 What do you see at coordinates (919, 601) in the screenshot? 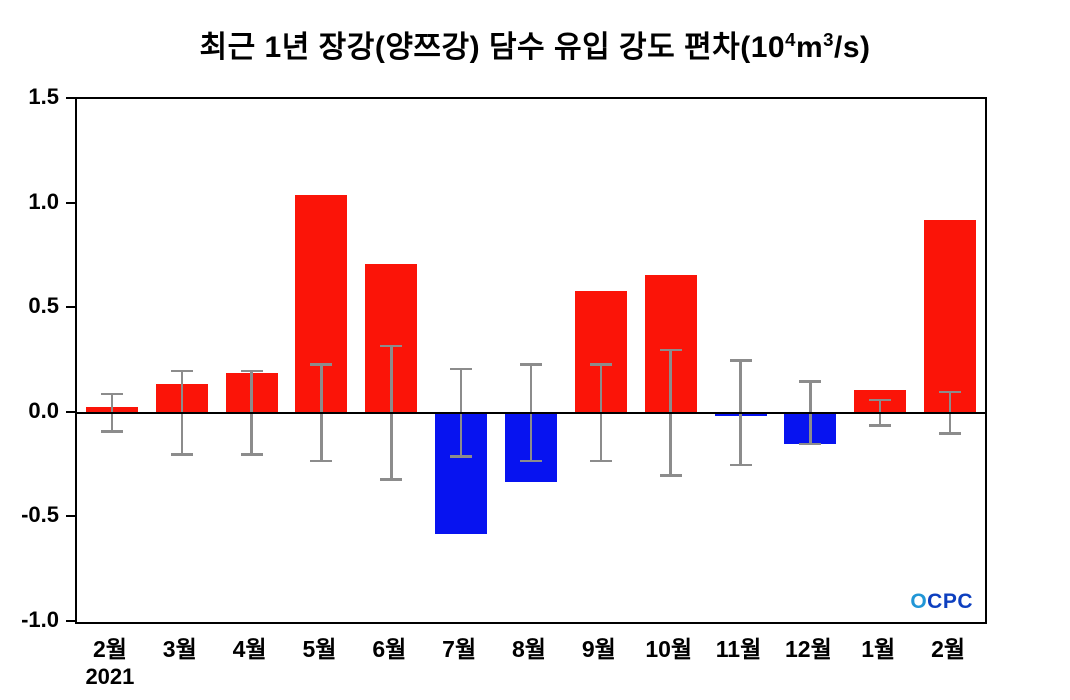
I see `ocpc-logo-o: O` at bounding box center [919, 601].